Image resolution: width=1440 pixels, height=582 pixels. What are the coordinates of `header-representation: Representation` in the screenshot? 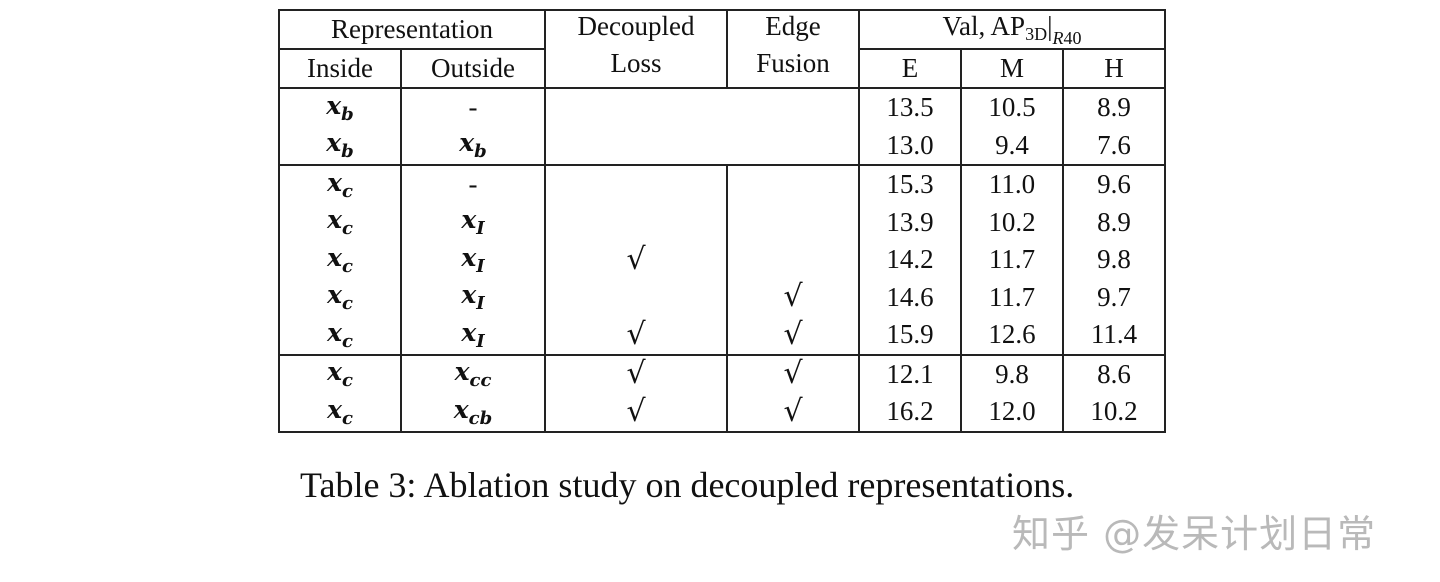 It's located at (412, 29).